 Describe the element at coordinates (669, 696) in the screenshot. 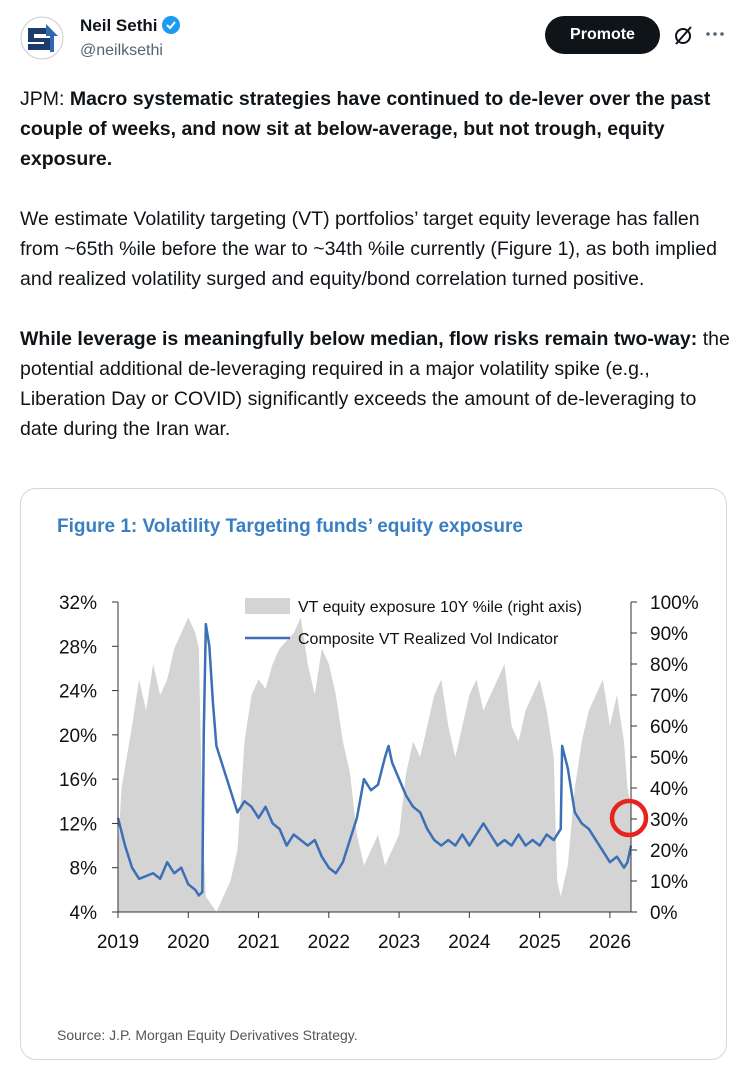

I see `y2-tick-label: 70%` at that location.